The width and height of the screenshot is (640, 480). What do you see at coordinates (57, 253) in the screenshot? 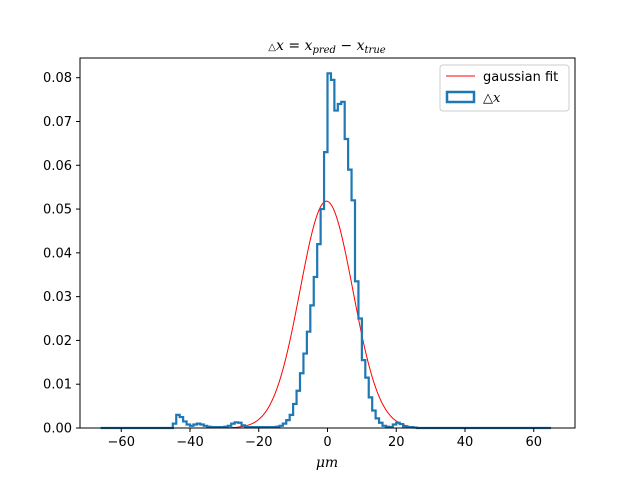
I see `y-tick-label: 0.04` at bounding box center [57, 253].